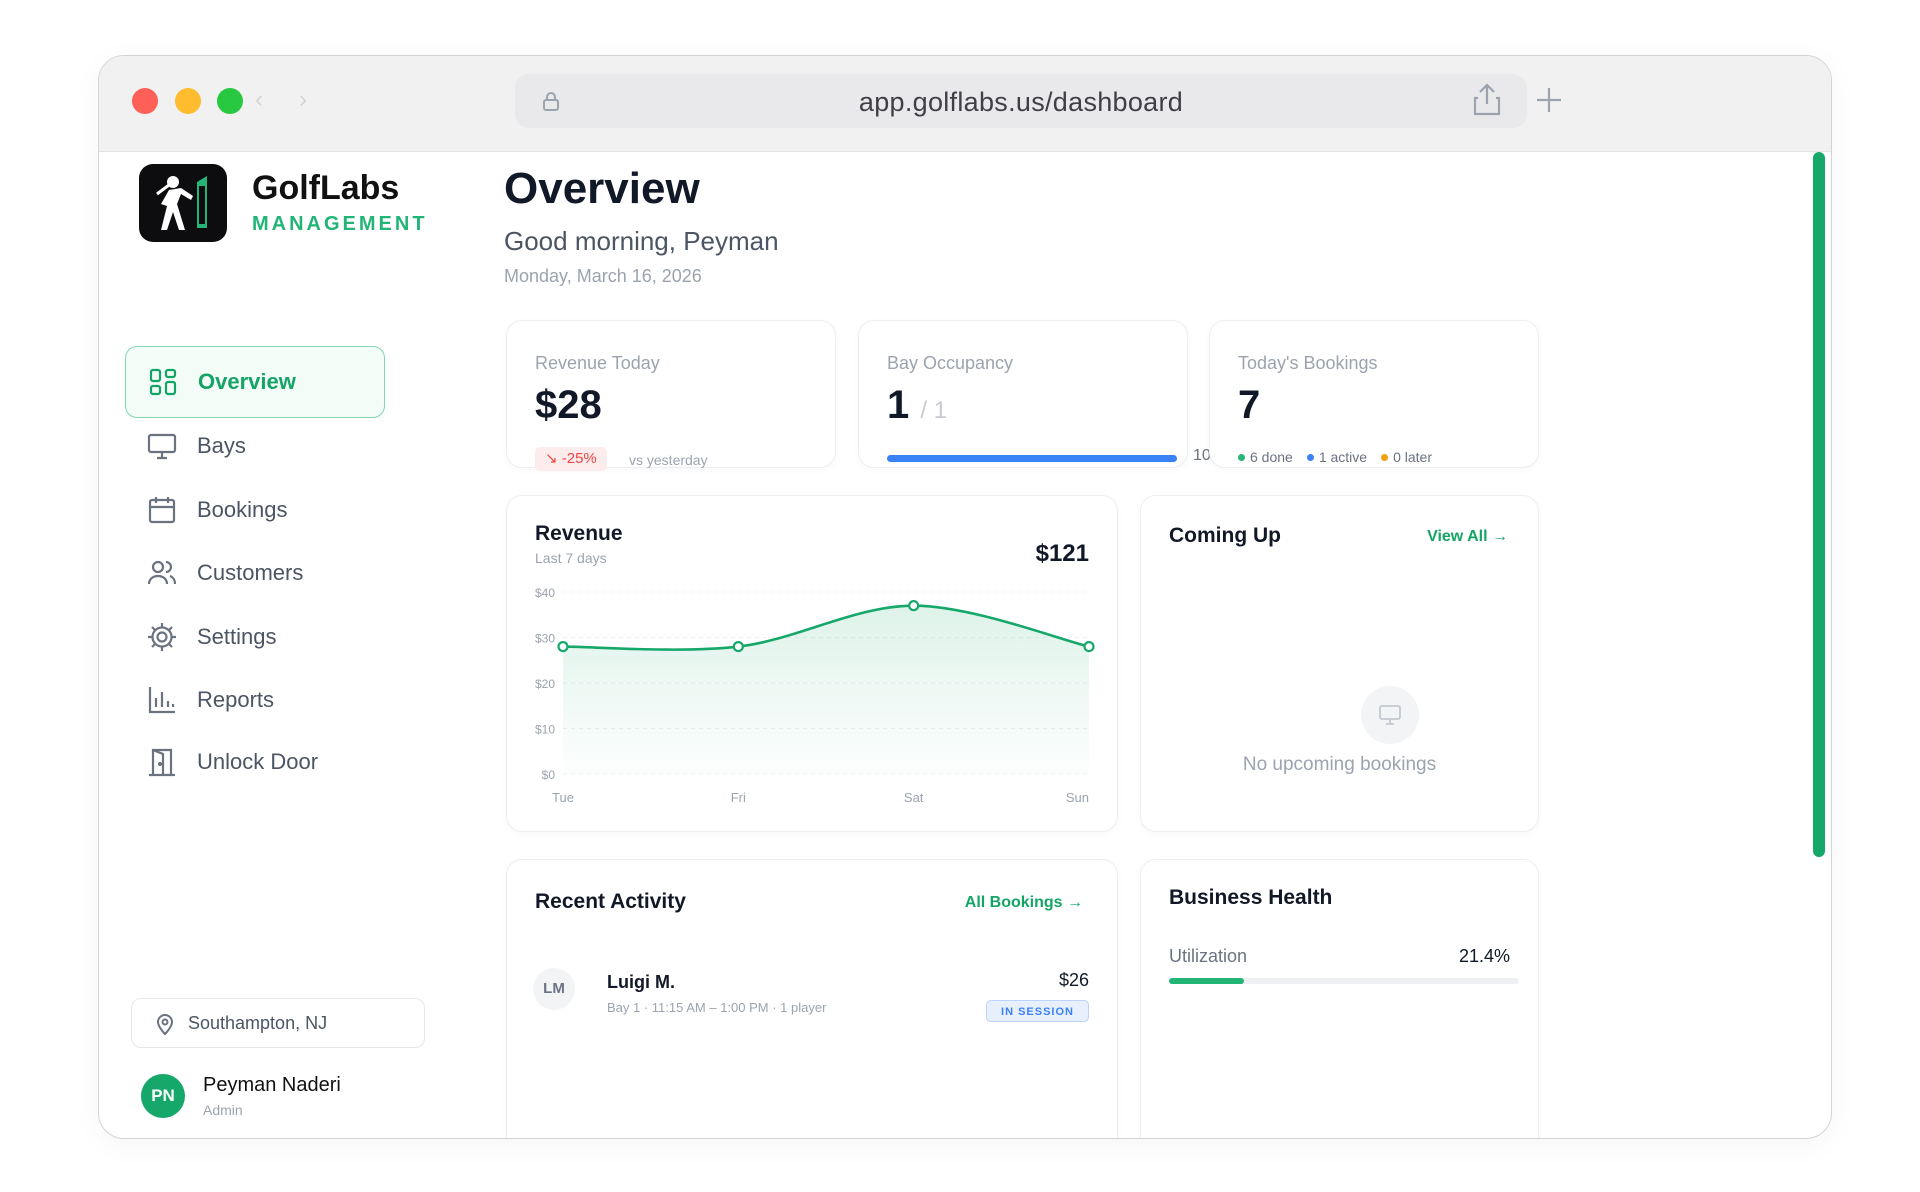 This screenshot has height=1192, width=1920. I want to click on user-name: Peyman Naderi, so click(272, 1085).